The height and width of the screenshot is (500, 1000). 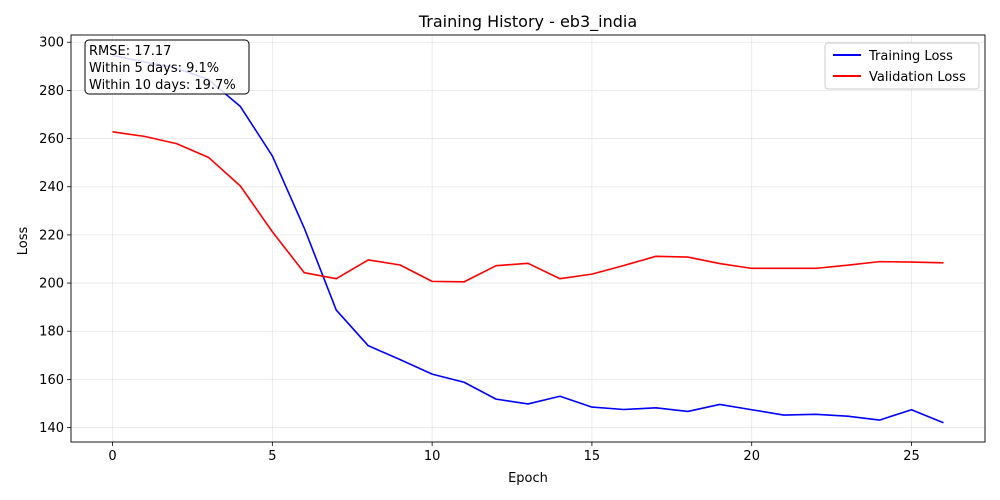 What do you see at coordinates (112, 456) in the screenshot?
I see `x-tick-label: 0` at bounding box center [112, 456].